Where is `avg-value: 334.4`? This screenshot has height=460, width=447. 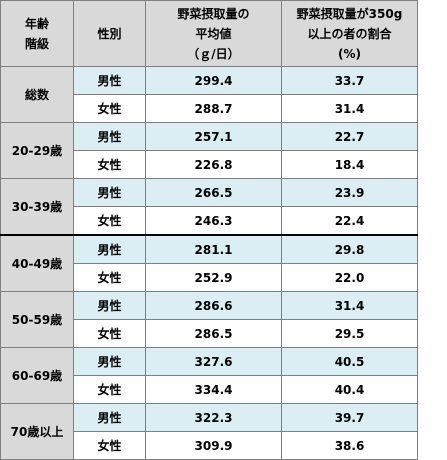
avg-value: 334.4 is located at coordinates (213, 389).